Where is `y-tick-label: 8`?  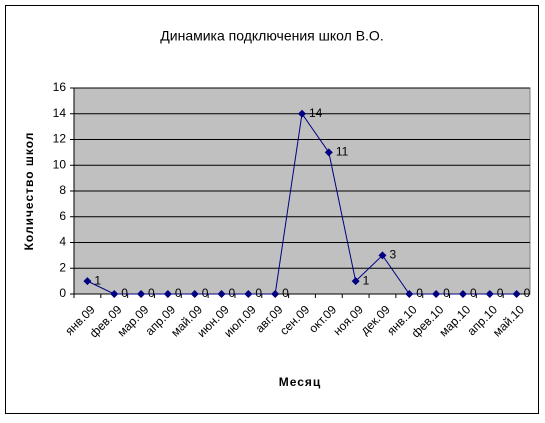
y-tick-label: 8 is located at coordinates (62, 190).